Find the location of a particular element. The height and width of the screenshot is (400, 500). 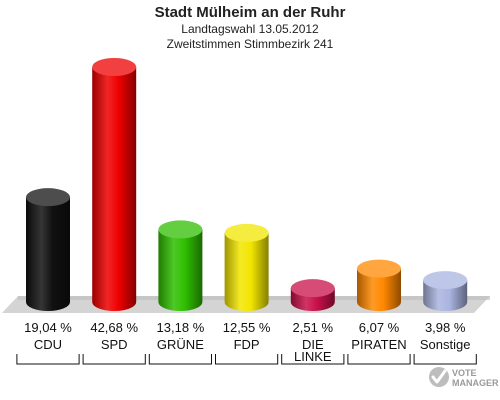

value-label-6: 3,98 % is located at coordinates (445, 327).